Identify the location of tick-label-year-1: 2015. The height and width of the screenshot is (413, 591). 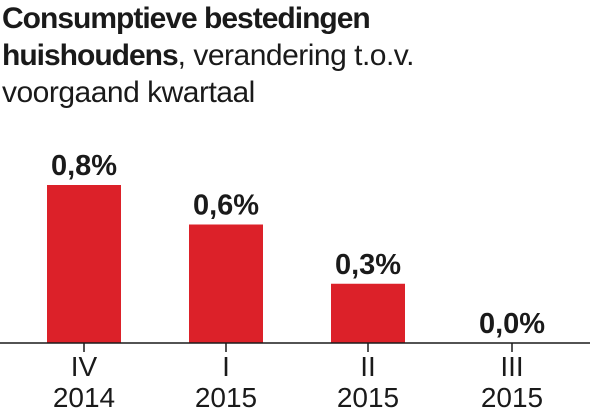
(226, 397).